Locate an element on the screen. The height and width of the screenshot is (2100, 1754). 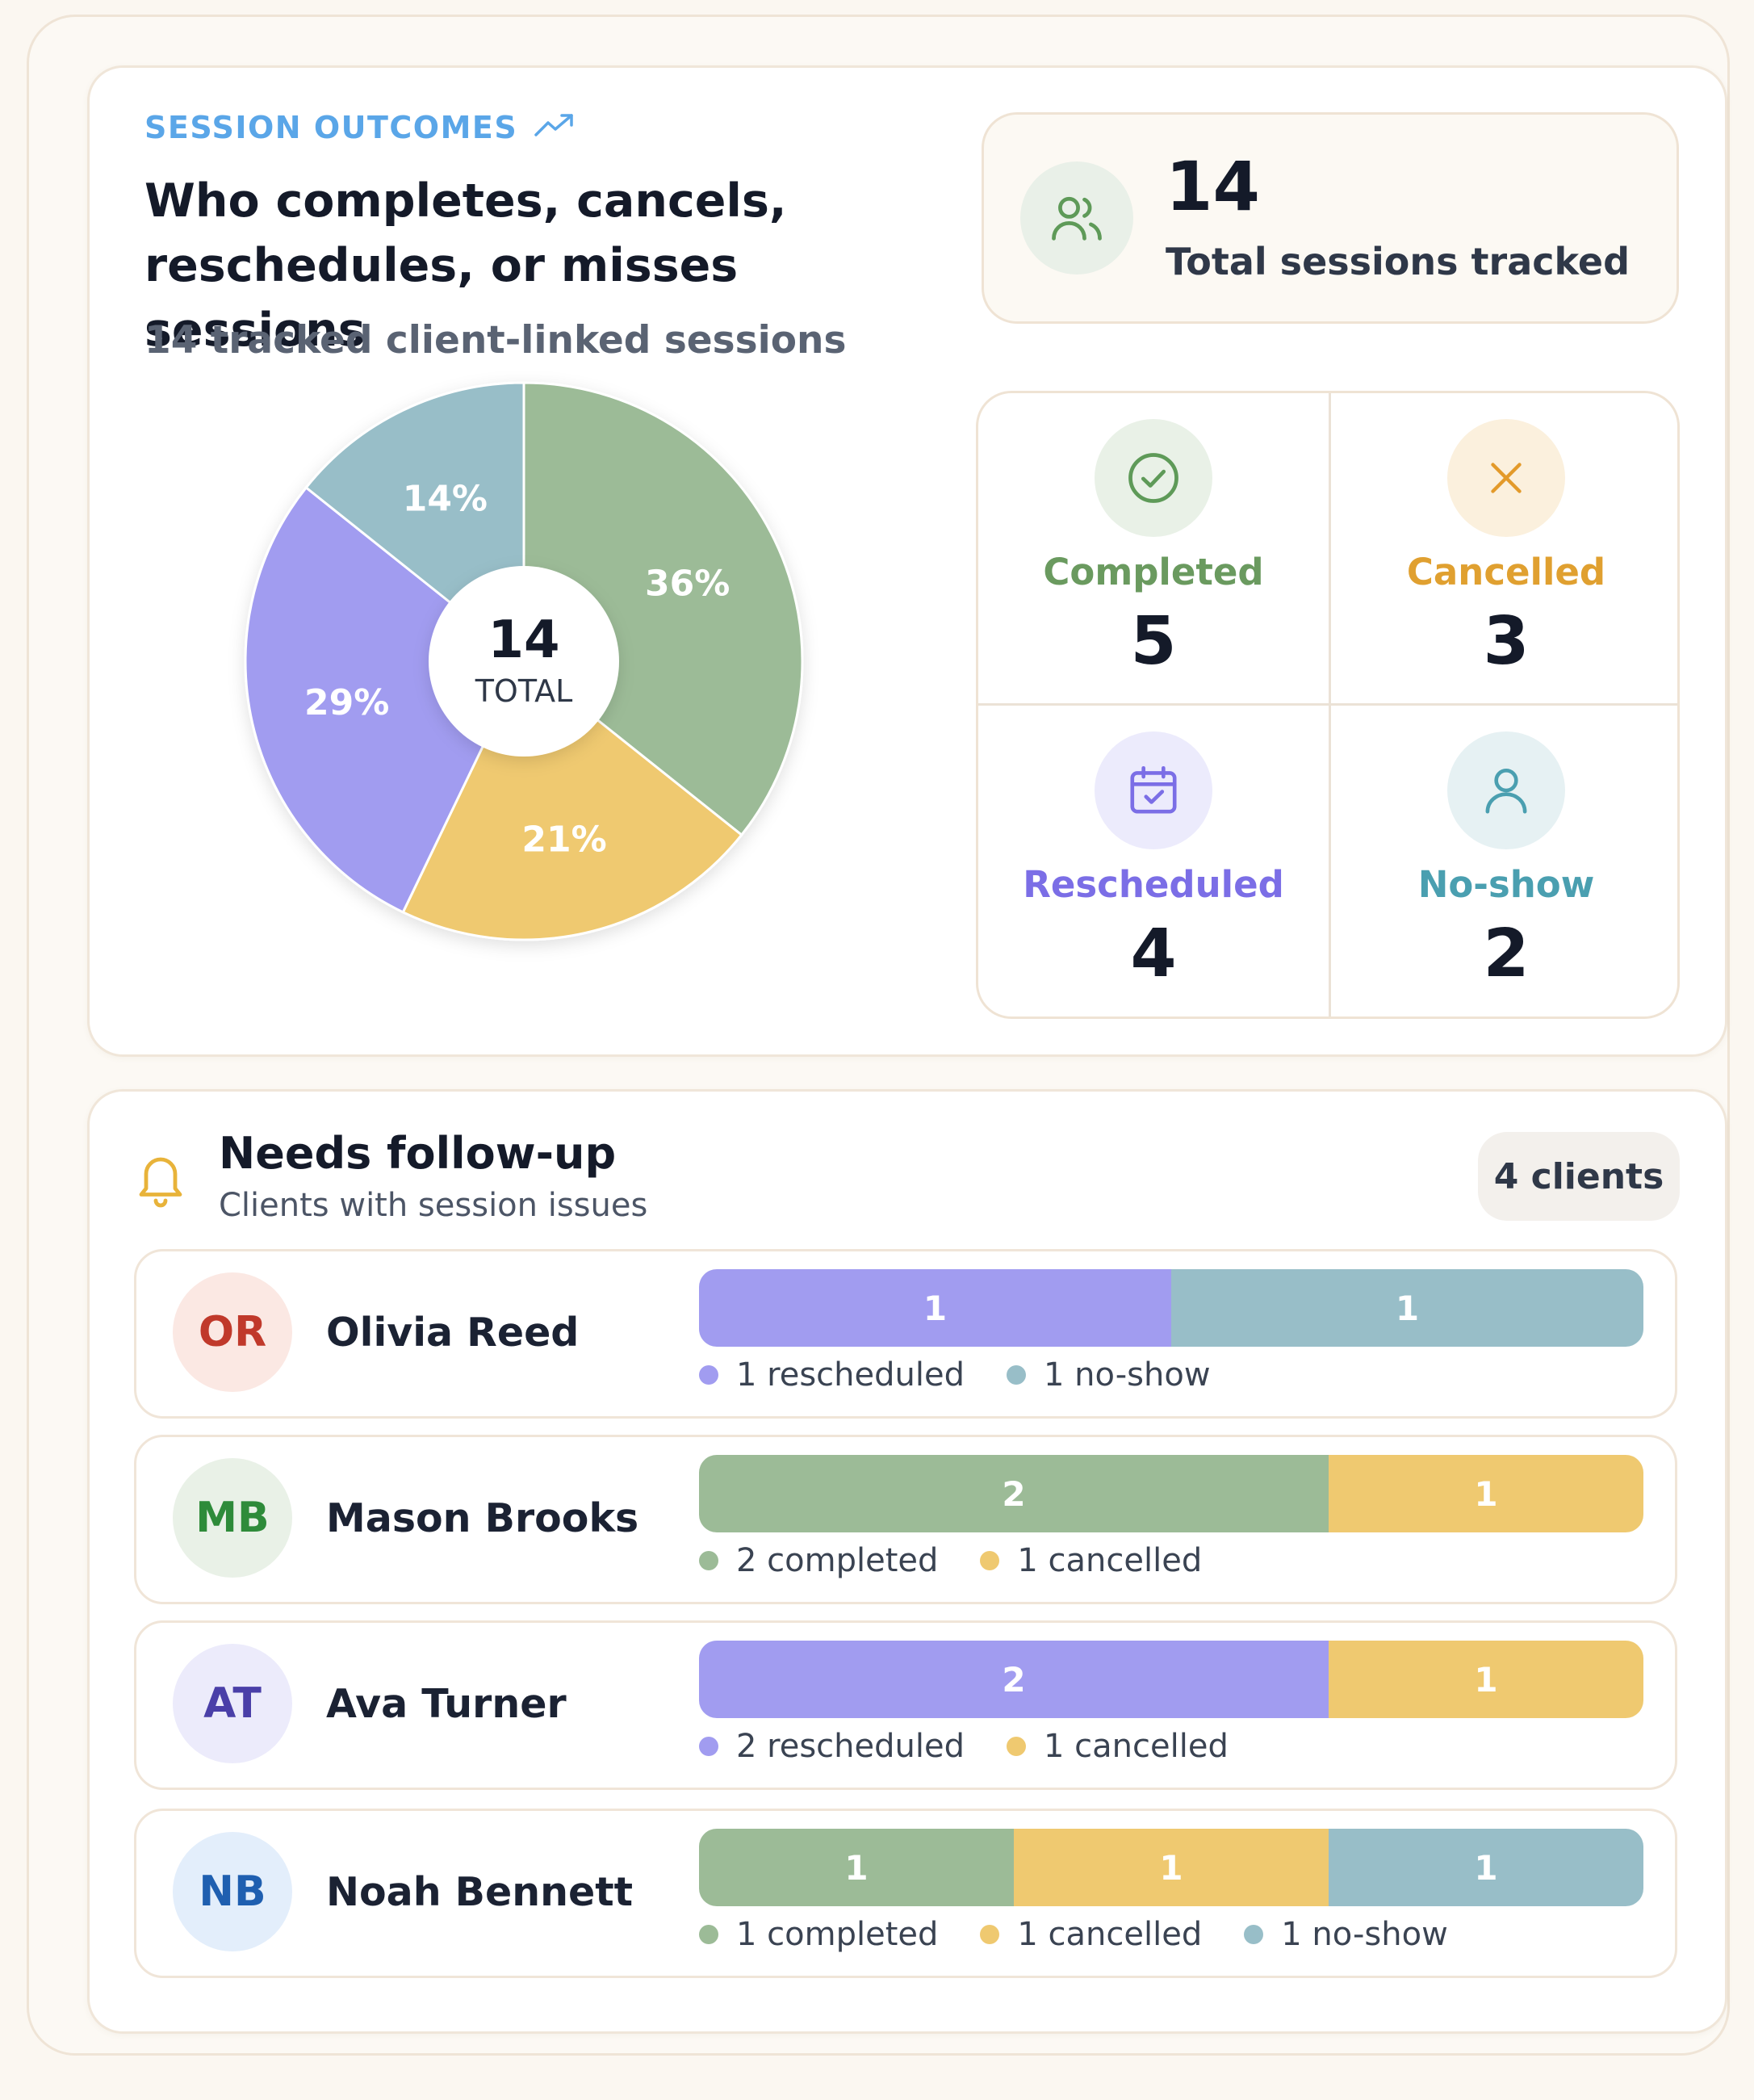
bar-segment-rescheduled: 2 is located at coordinates (1014, 1679).